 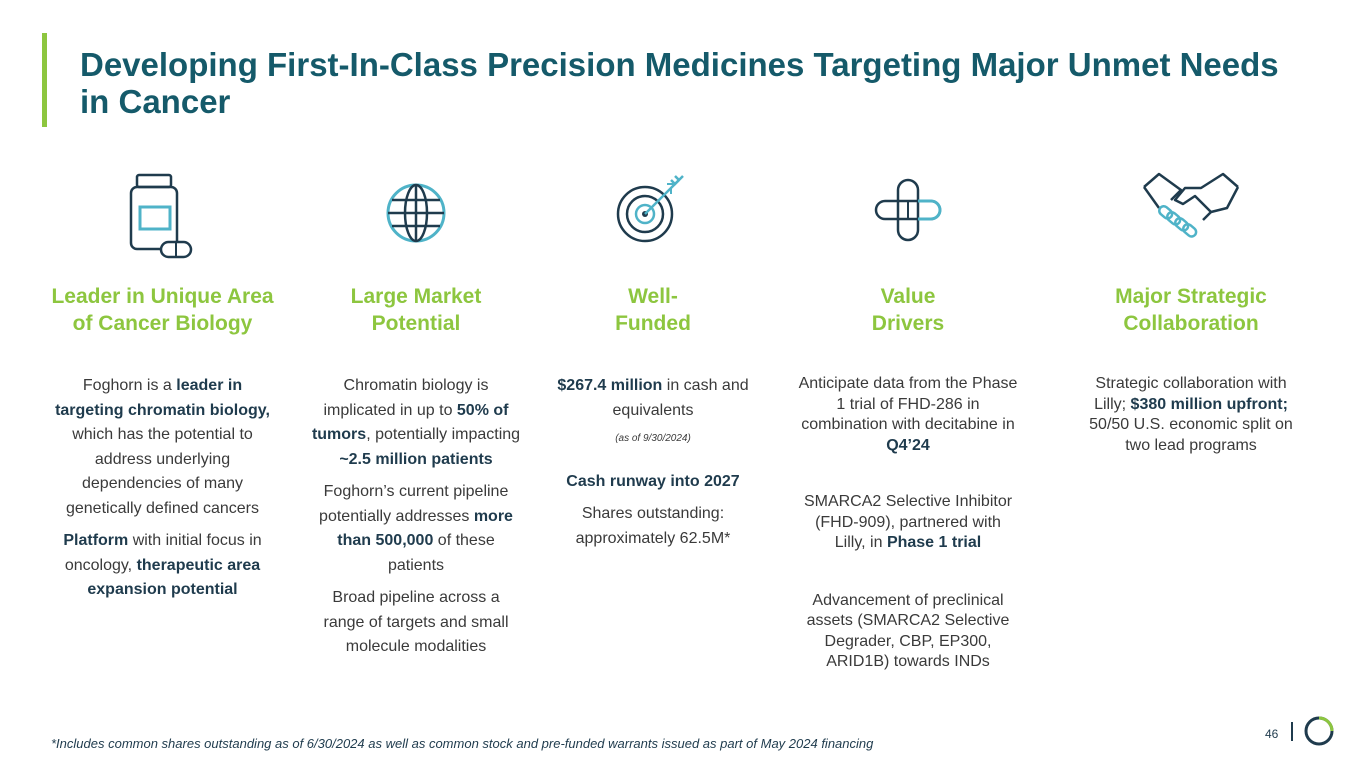 I want to click on heading-line-1: Large Market, so click(x=416, y=296).